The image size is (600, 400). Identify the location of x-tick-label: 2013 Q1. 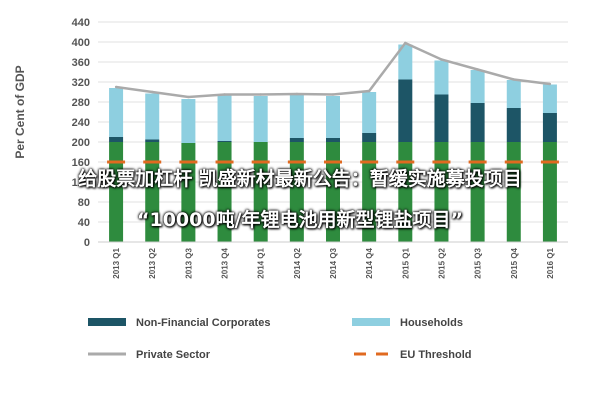
(116, 262).